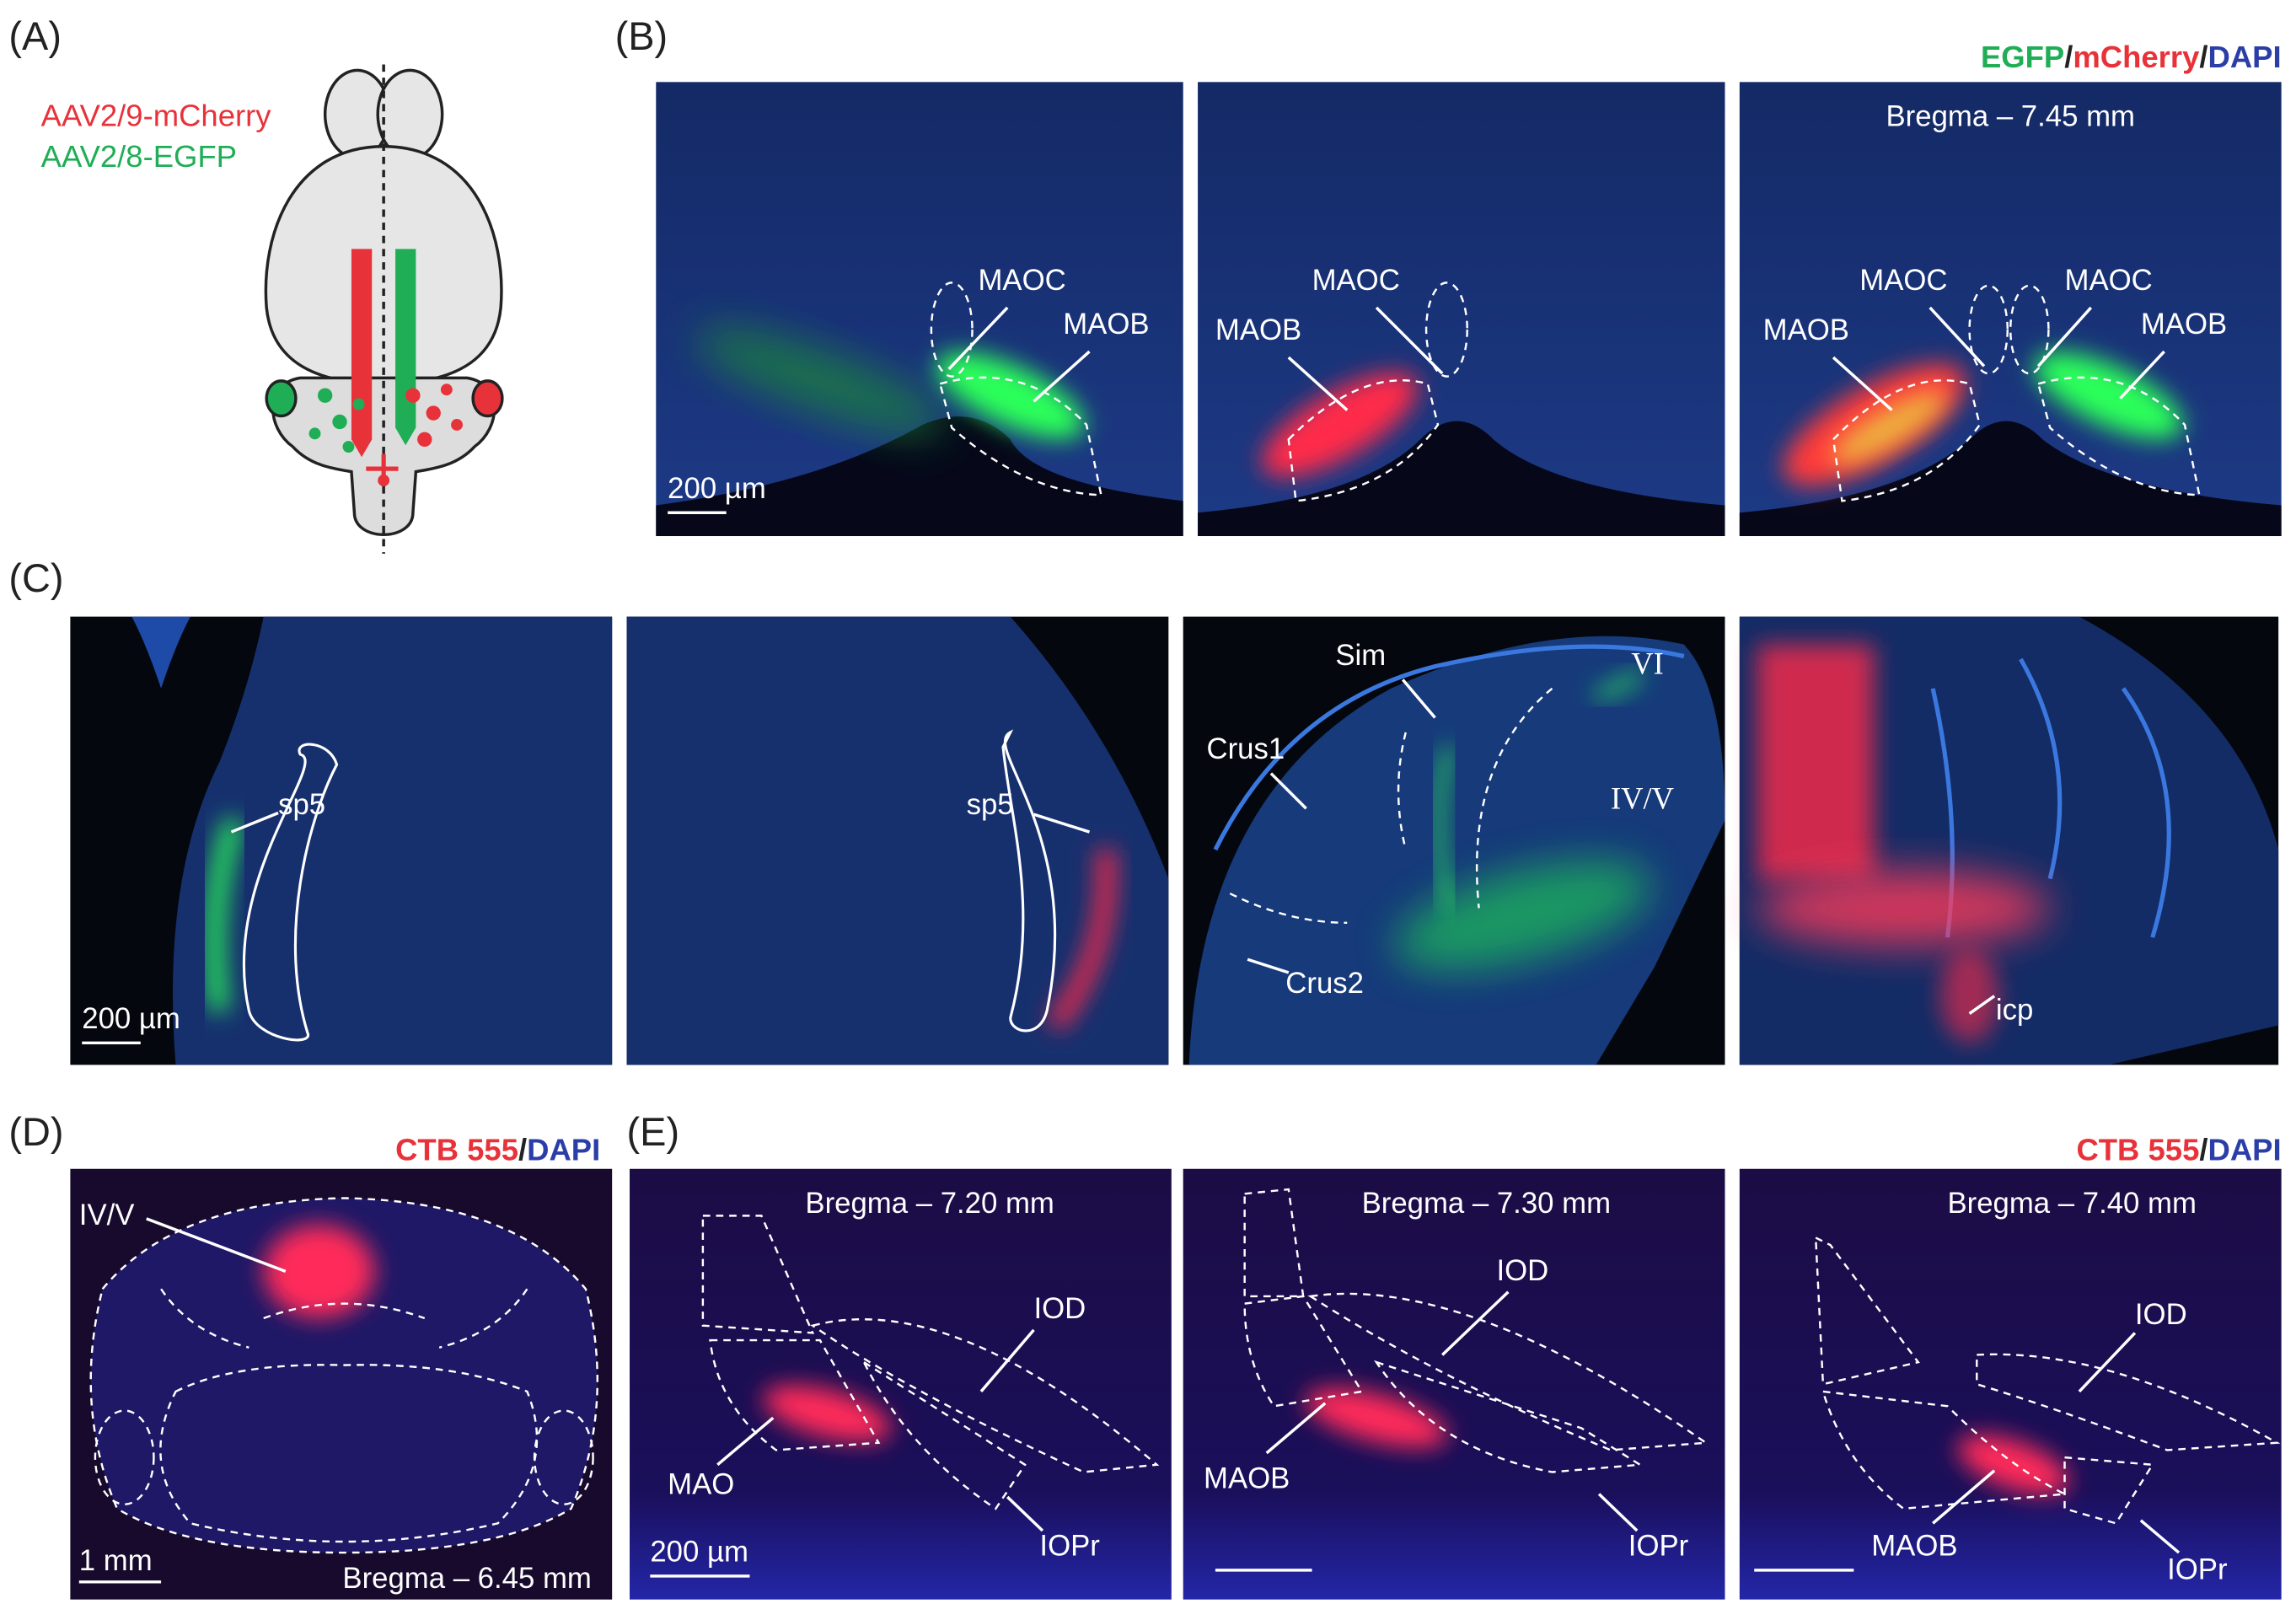 The width and height of the screenshot is (2296, 1620). What do you see at coordinates (1642, 797) in the screenshot?
I see `region-label: IV/V` at bounding box center [1642, 797].